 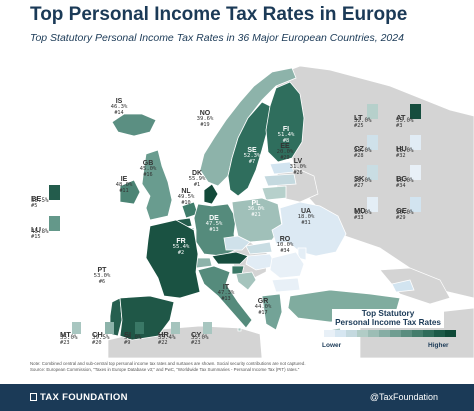 What do you see at coordinates (306, 223) in the screenshot?
I see `rank: #31` at bounding box center [306, 223].